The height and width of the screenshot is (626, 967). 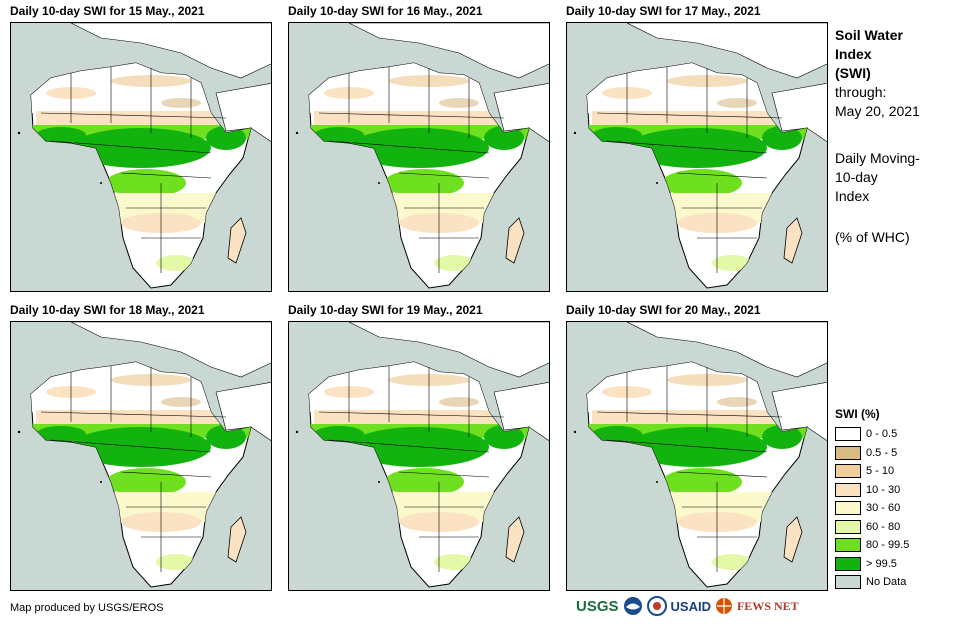 What do you see at coordinates (869, 35) in the screenshot?
I see `heading-line: Soil Water` at bounding box center [869, 35].